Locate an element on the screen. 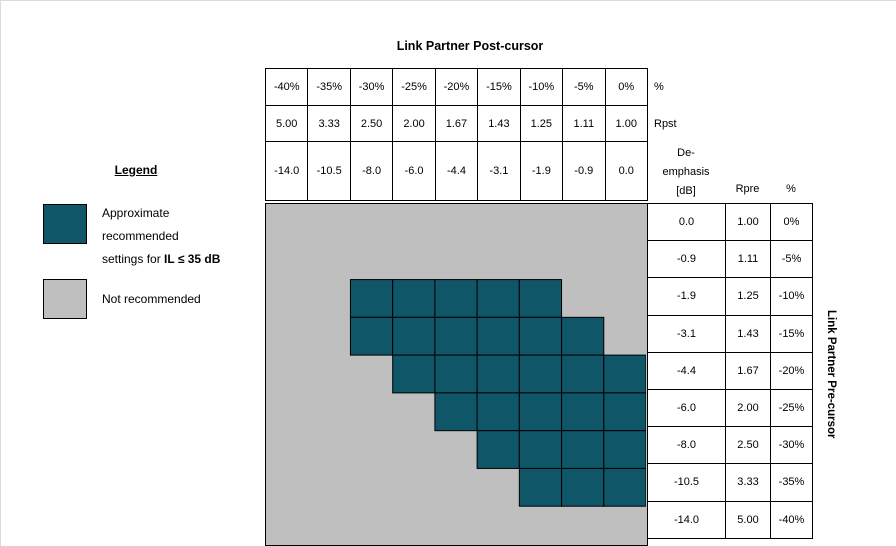 This screenshot has height=546, width=896. pre-cursor-cell: -10.5 is located at coordinates (686, 482).